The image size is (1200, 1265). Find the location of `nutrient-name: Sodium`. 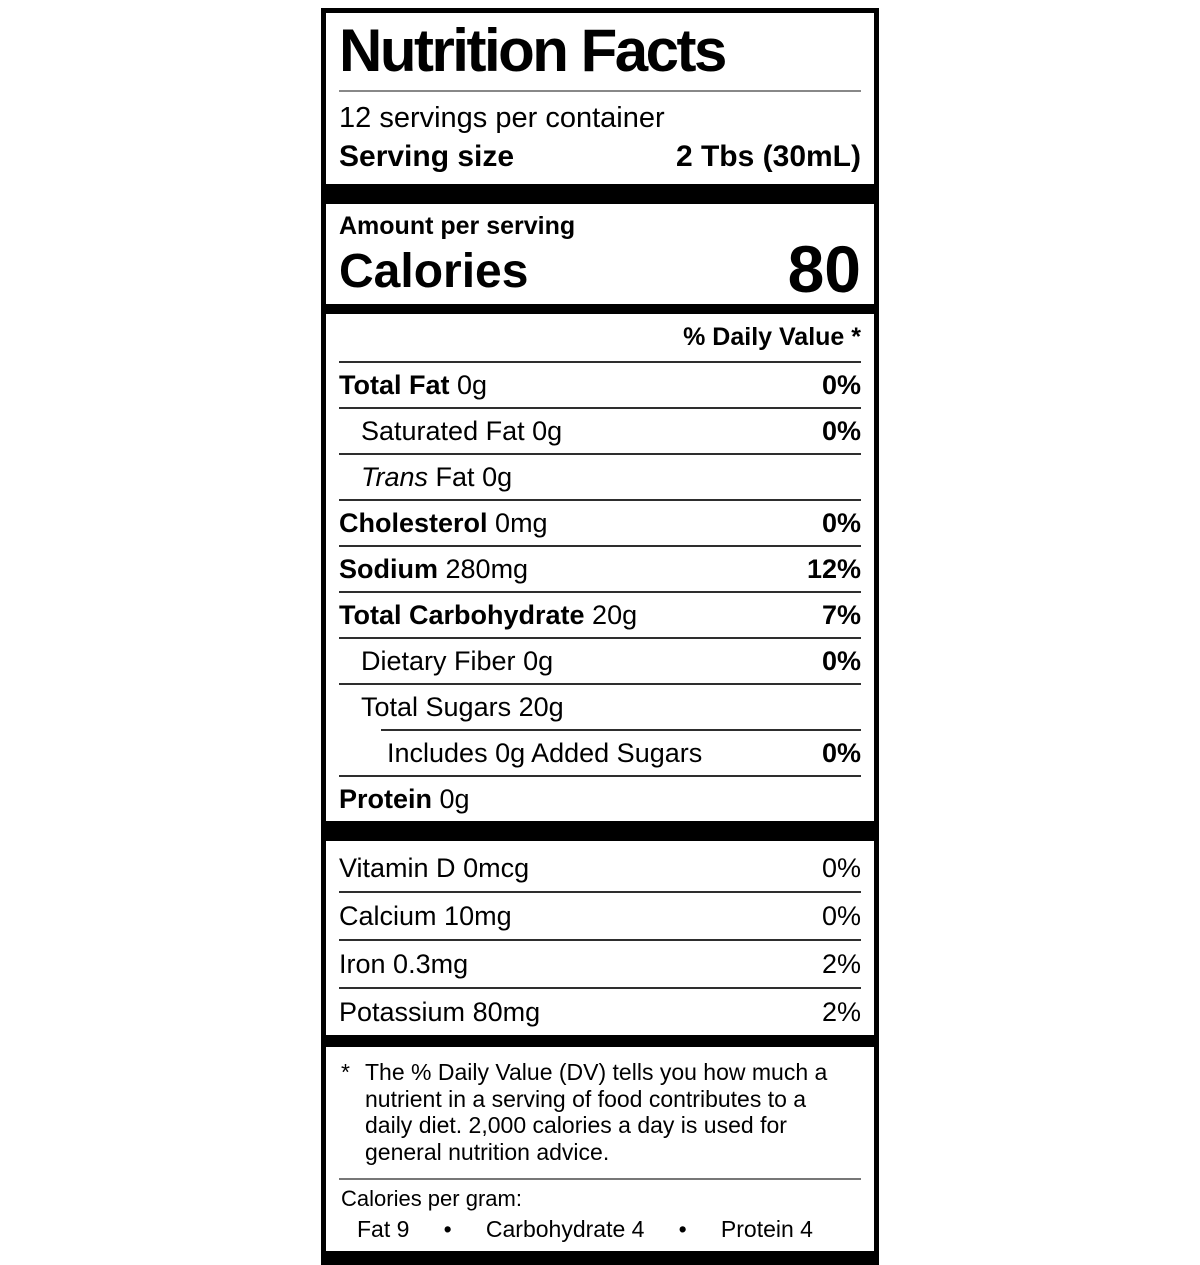

nutrient-name: Sodium is located at coordinates (388, 568).